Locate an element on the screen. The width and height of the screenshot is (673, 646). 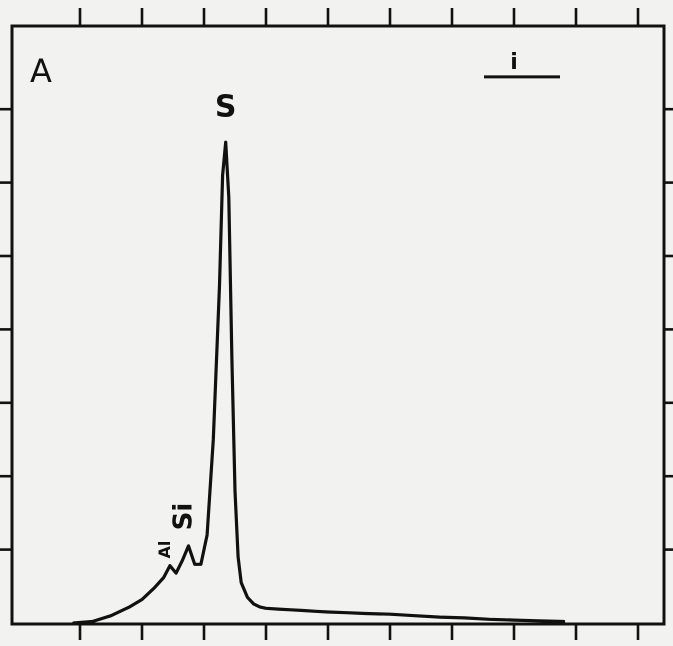
panel-label: A is located at coordinates (41, 71).